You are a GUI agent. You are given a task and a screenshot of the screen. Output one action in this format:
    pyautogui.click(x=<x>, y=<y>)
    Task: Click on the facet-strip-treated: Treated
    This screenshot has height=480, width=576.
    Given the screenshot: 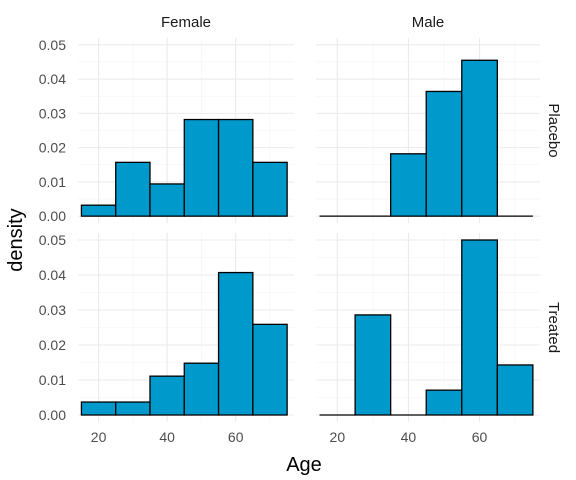 What is the action you would take?
    pyautogui.click(x=553, y=327)
    